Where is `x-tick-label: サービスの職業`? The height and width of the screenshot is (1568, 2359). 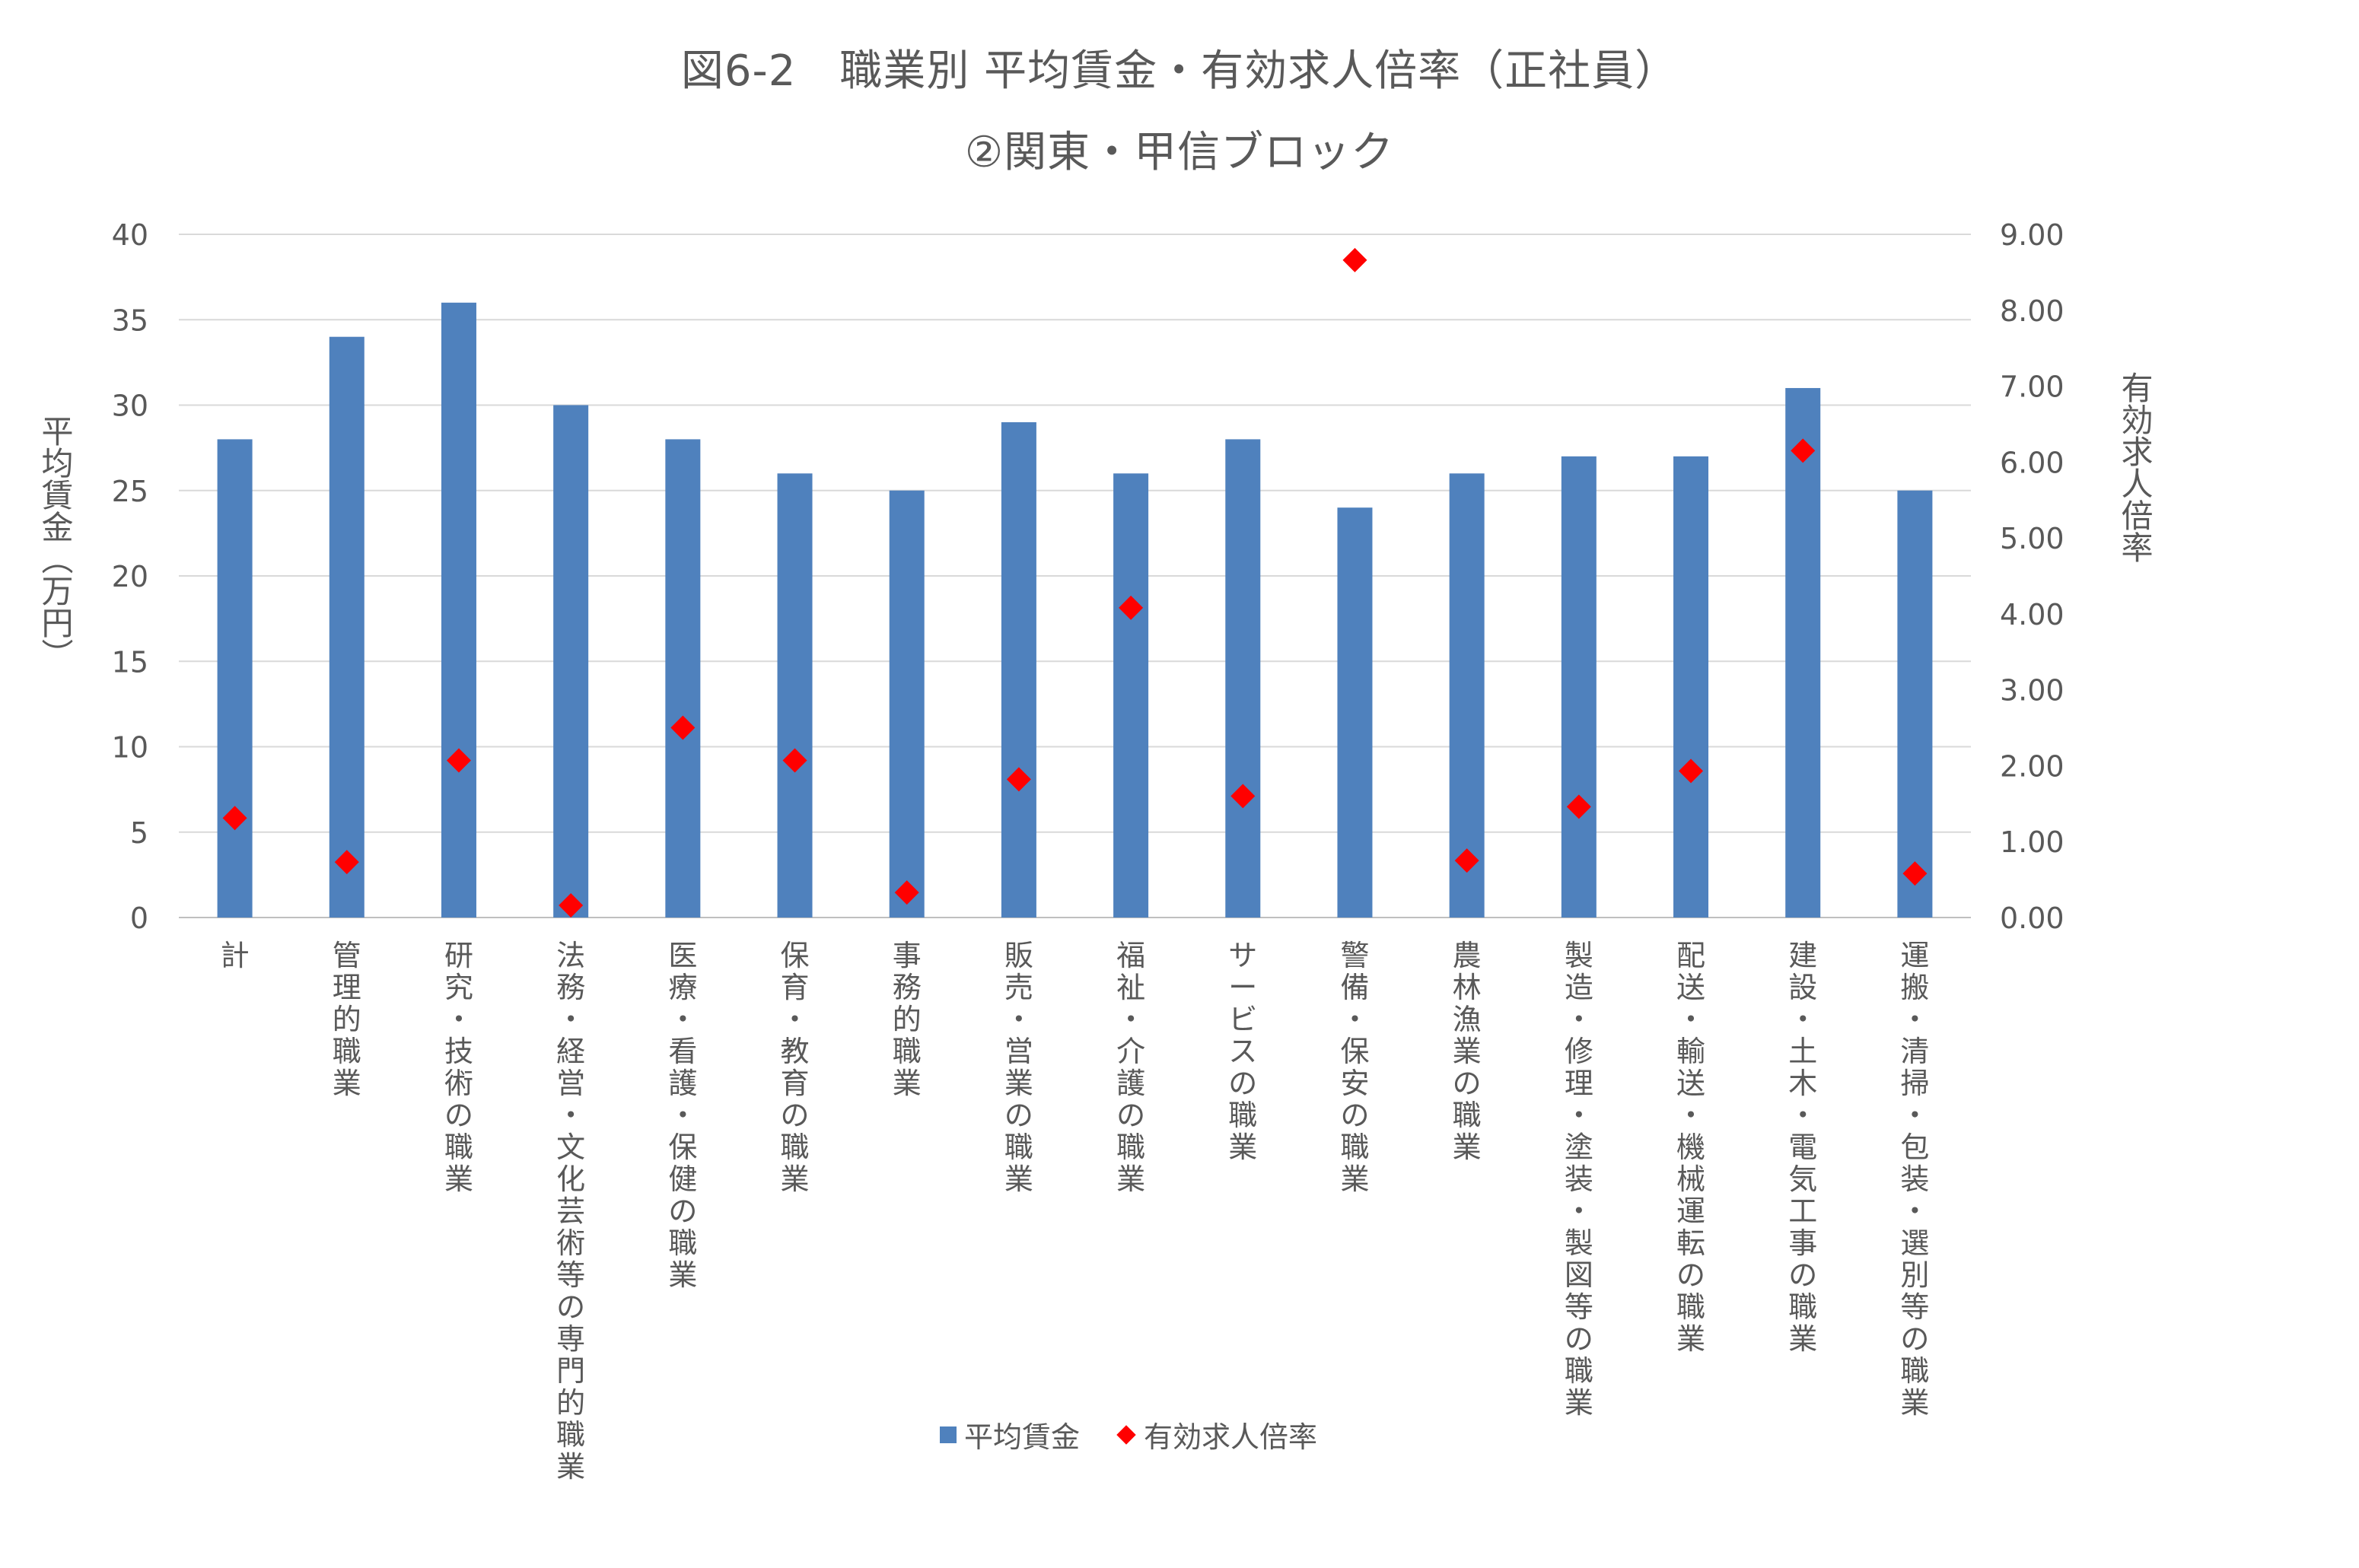 x-tick-label: サービスの職業 is located at coordinates (1242, 1051).